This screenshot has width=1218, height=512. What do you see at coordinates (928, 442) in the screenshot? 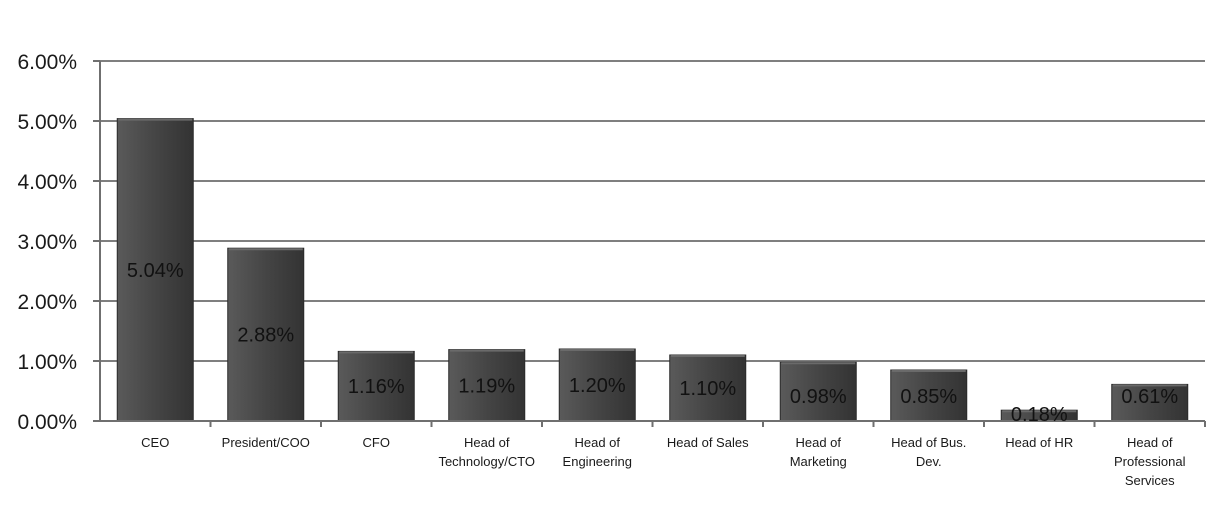
I see `x-tick-label-line: Head of Bus.` at bounding box center [928, 442].